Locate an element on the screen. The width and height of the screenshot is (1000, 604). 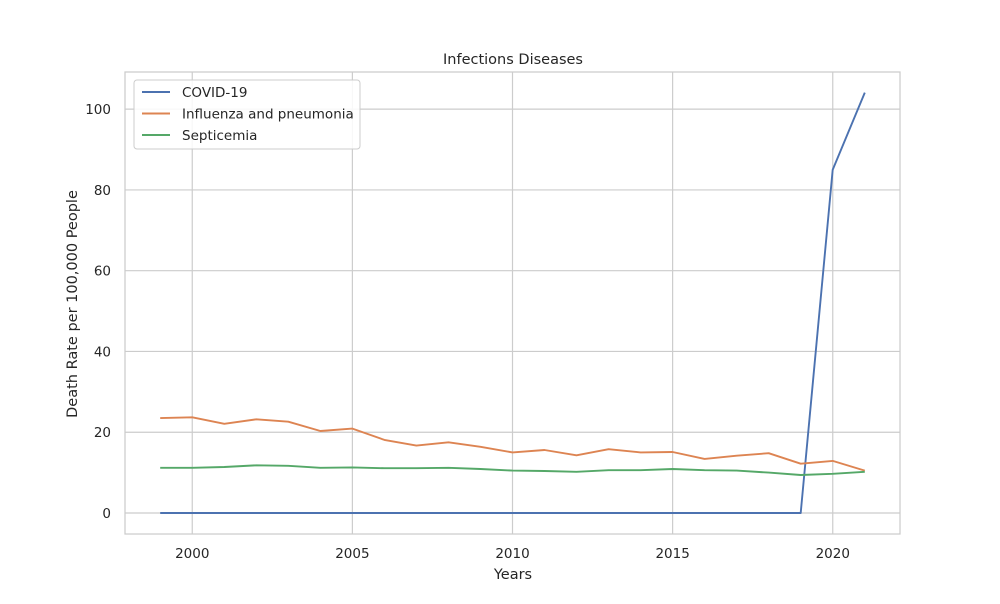
x-tick-label: 2015 is located at coordinates (672, 554).